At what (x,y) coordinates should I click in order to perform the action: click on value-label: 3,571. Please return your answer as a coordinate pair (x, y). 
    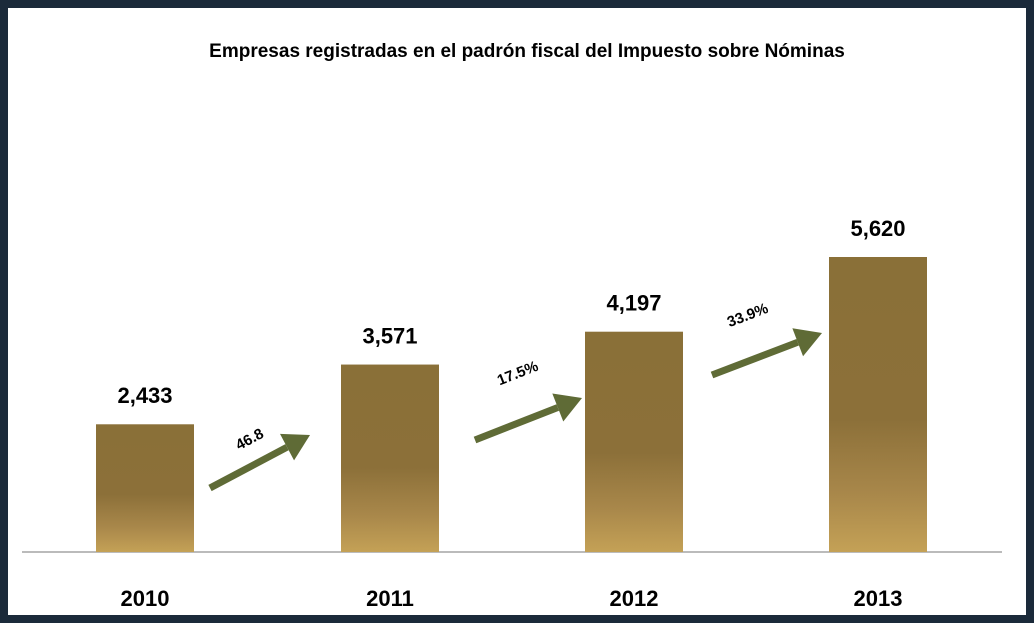
    Looking at the image, I should click on (389, 335).